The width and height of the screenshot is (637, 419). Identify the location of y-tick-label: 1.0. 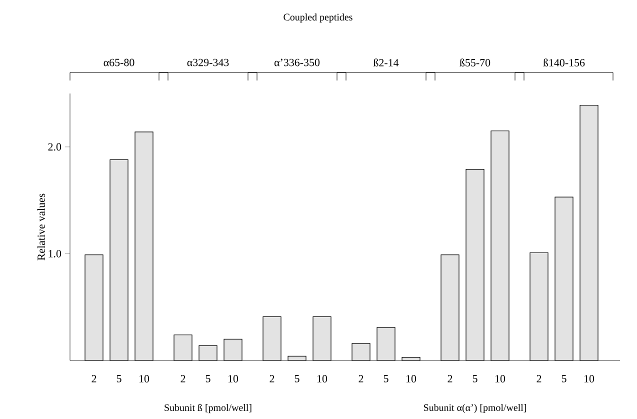
(55, 254).